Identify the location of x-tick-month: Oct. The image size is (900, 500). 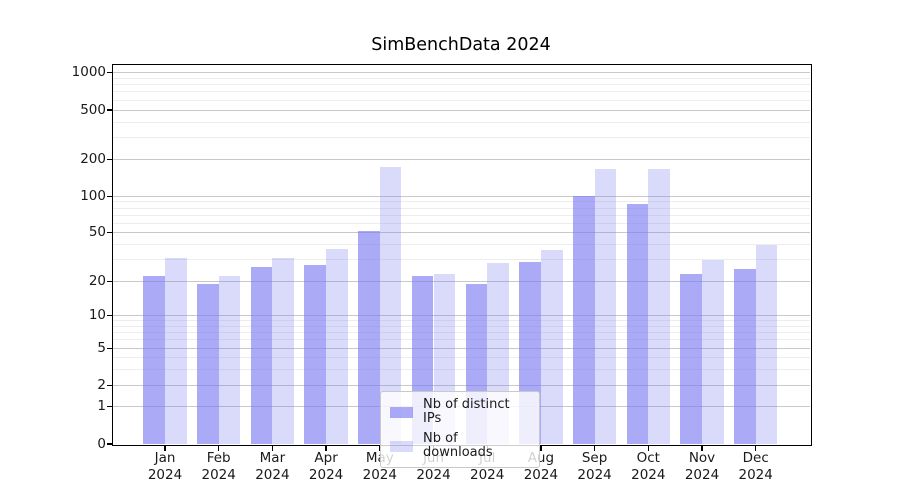
(648, 458).